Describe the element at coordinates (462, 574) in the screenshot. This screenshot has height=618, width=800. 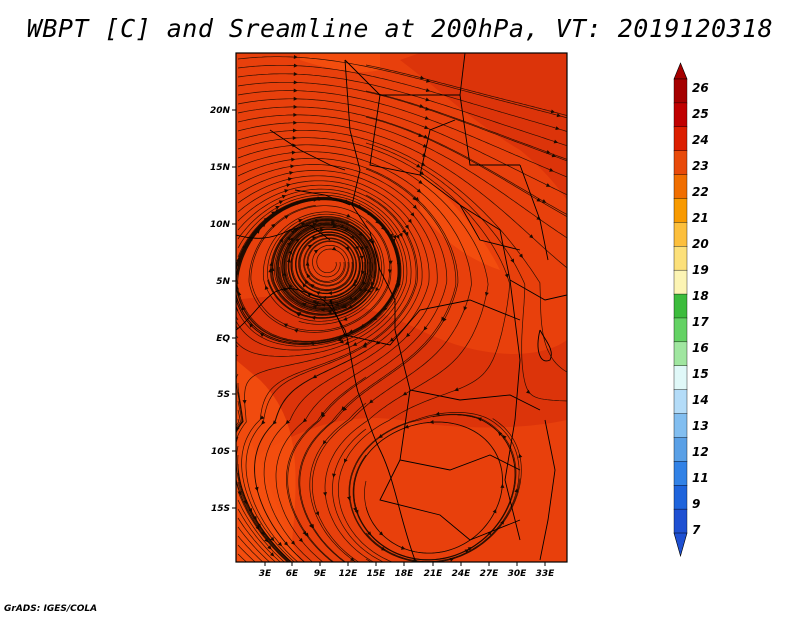
I see `x-tick-label: 24E` at that location.